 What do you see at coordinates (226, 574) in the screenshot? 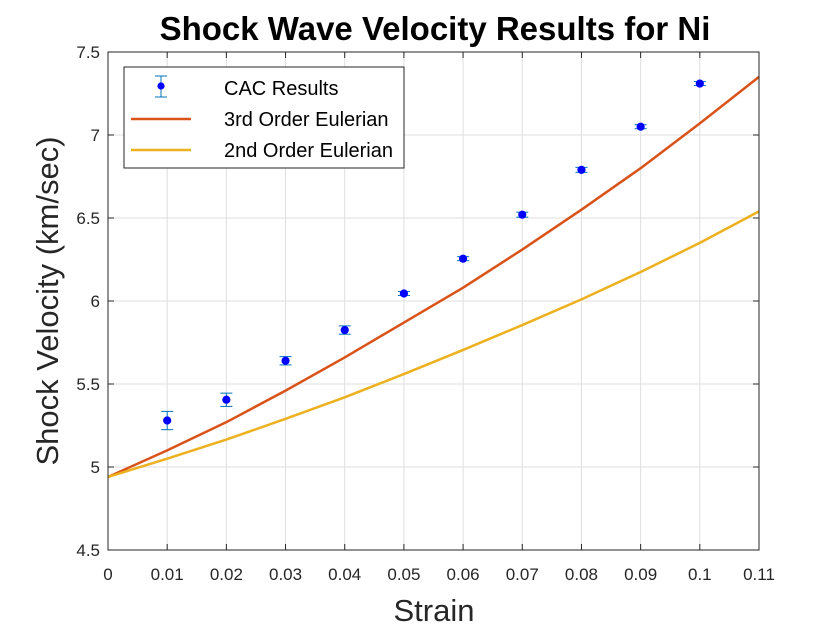
I see `x-tick-label: 0.02` at bounding box center [226, 574].